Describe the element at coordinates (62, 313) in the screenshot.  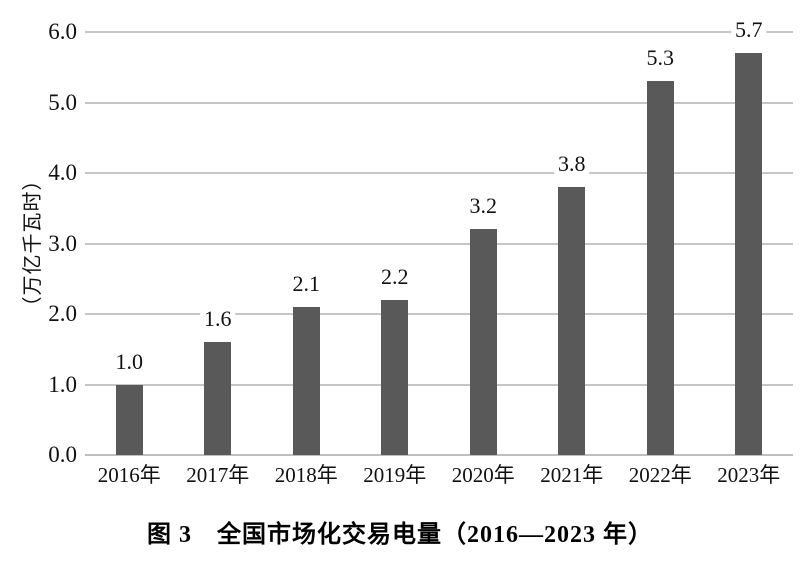
I see `y-tick-label: 2.0` at that location.